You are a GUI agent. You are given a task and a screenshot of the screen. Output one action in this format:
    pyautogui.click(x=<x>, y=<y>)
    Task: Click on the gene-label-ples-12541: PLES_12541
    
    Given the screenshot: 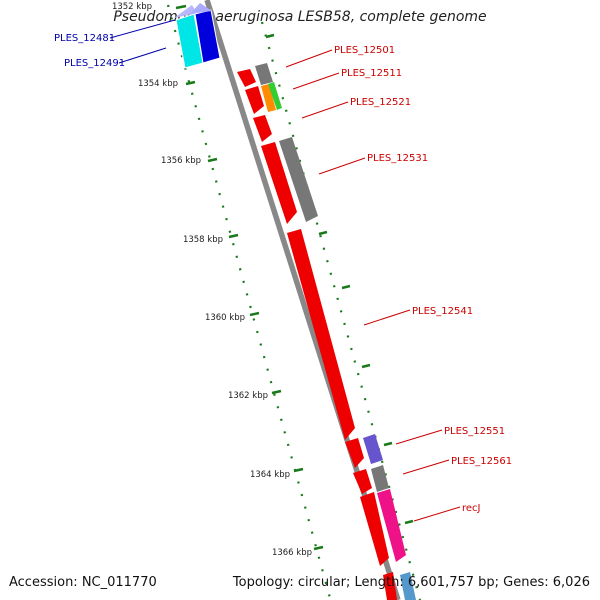 What is the action you would take?
    pyautogui.click(x=442, y=311)
    